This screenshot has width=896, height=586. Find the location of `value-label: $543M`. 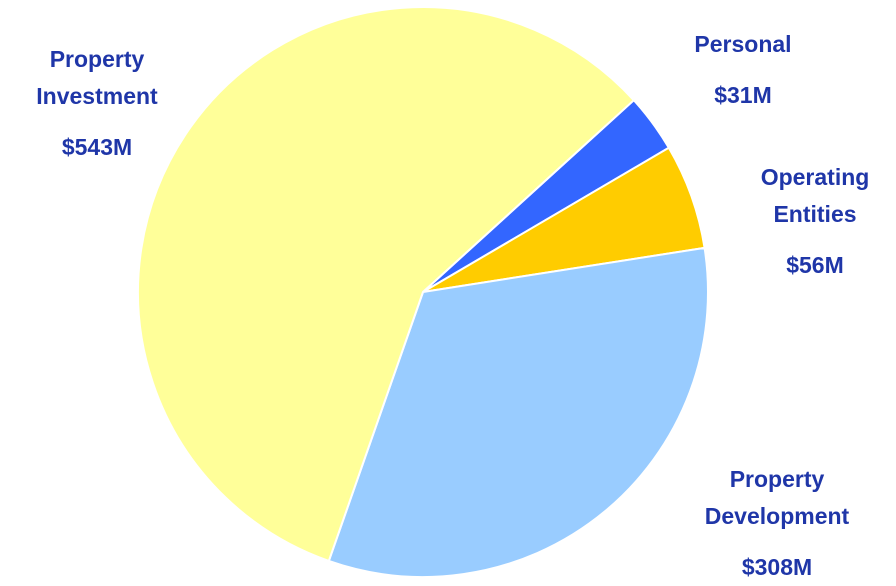

value-label: $543M is located at coordinates (97, 147).